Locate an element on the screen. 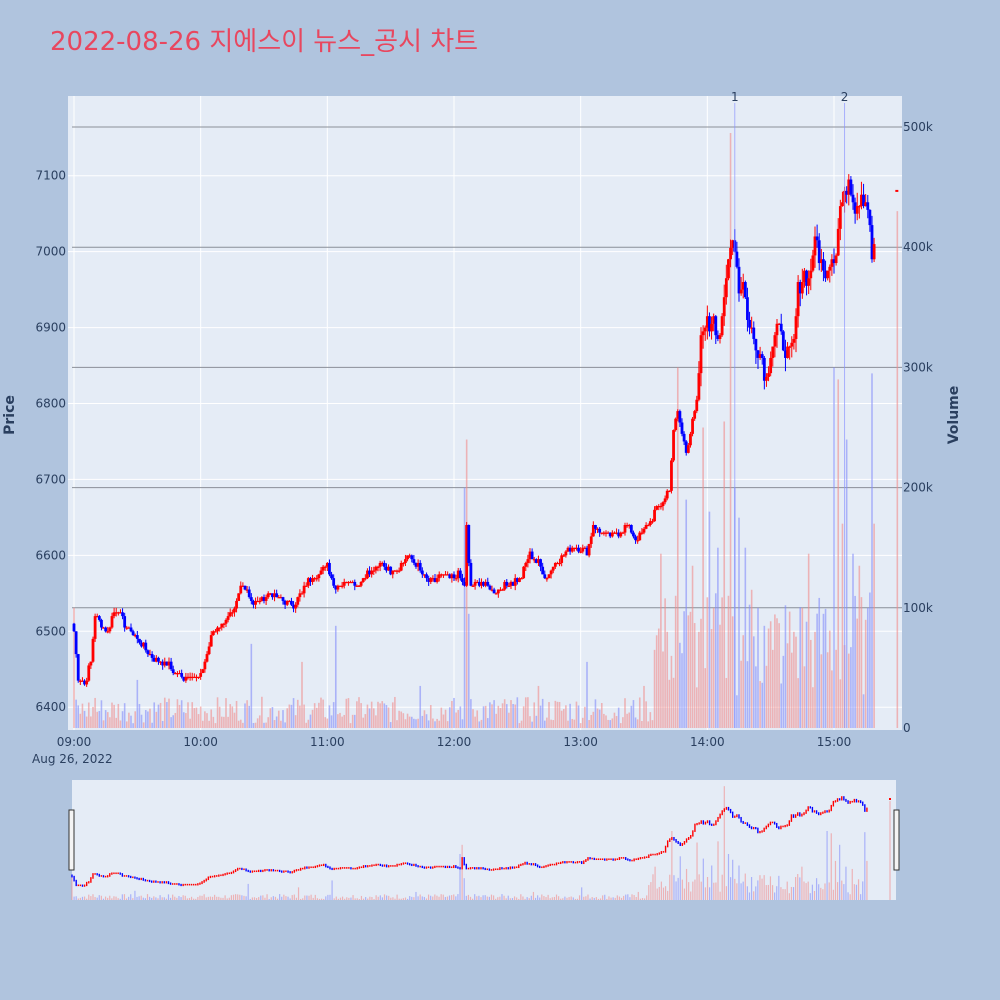 The width and height of the screenshot is (1000, 1000). range-slider-candles is located at coordinates (481, 841).